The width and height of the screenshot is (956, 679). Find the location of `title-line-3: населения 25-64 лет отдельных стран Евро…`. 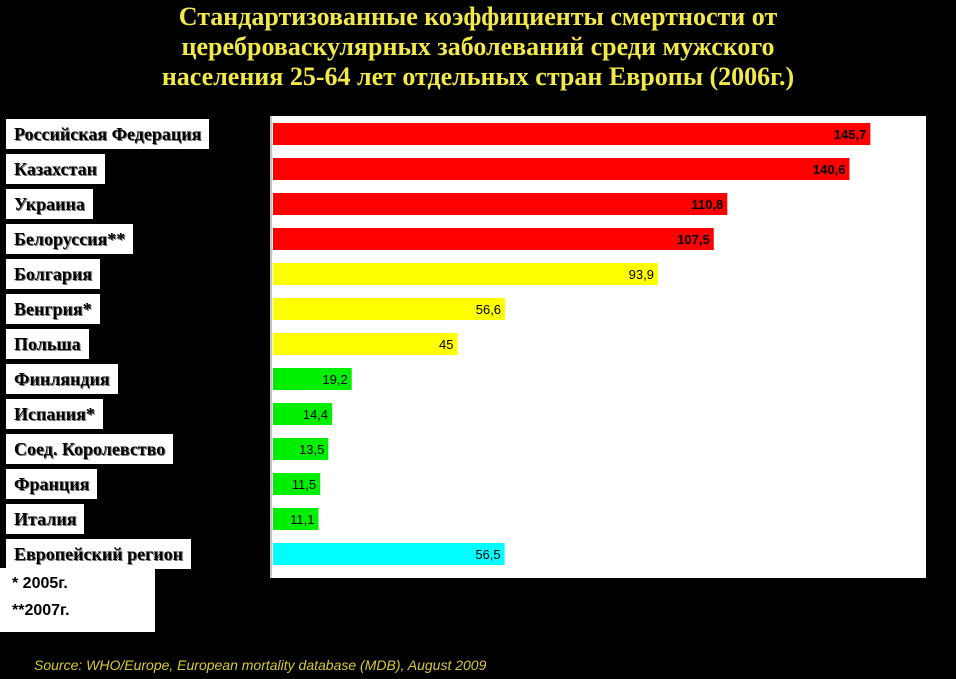

title-line-3: населения 25-64 лет отдельных стран Евро… is located at coordinates (478, 76).